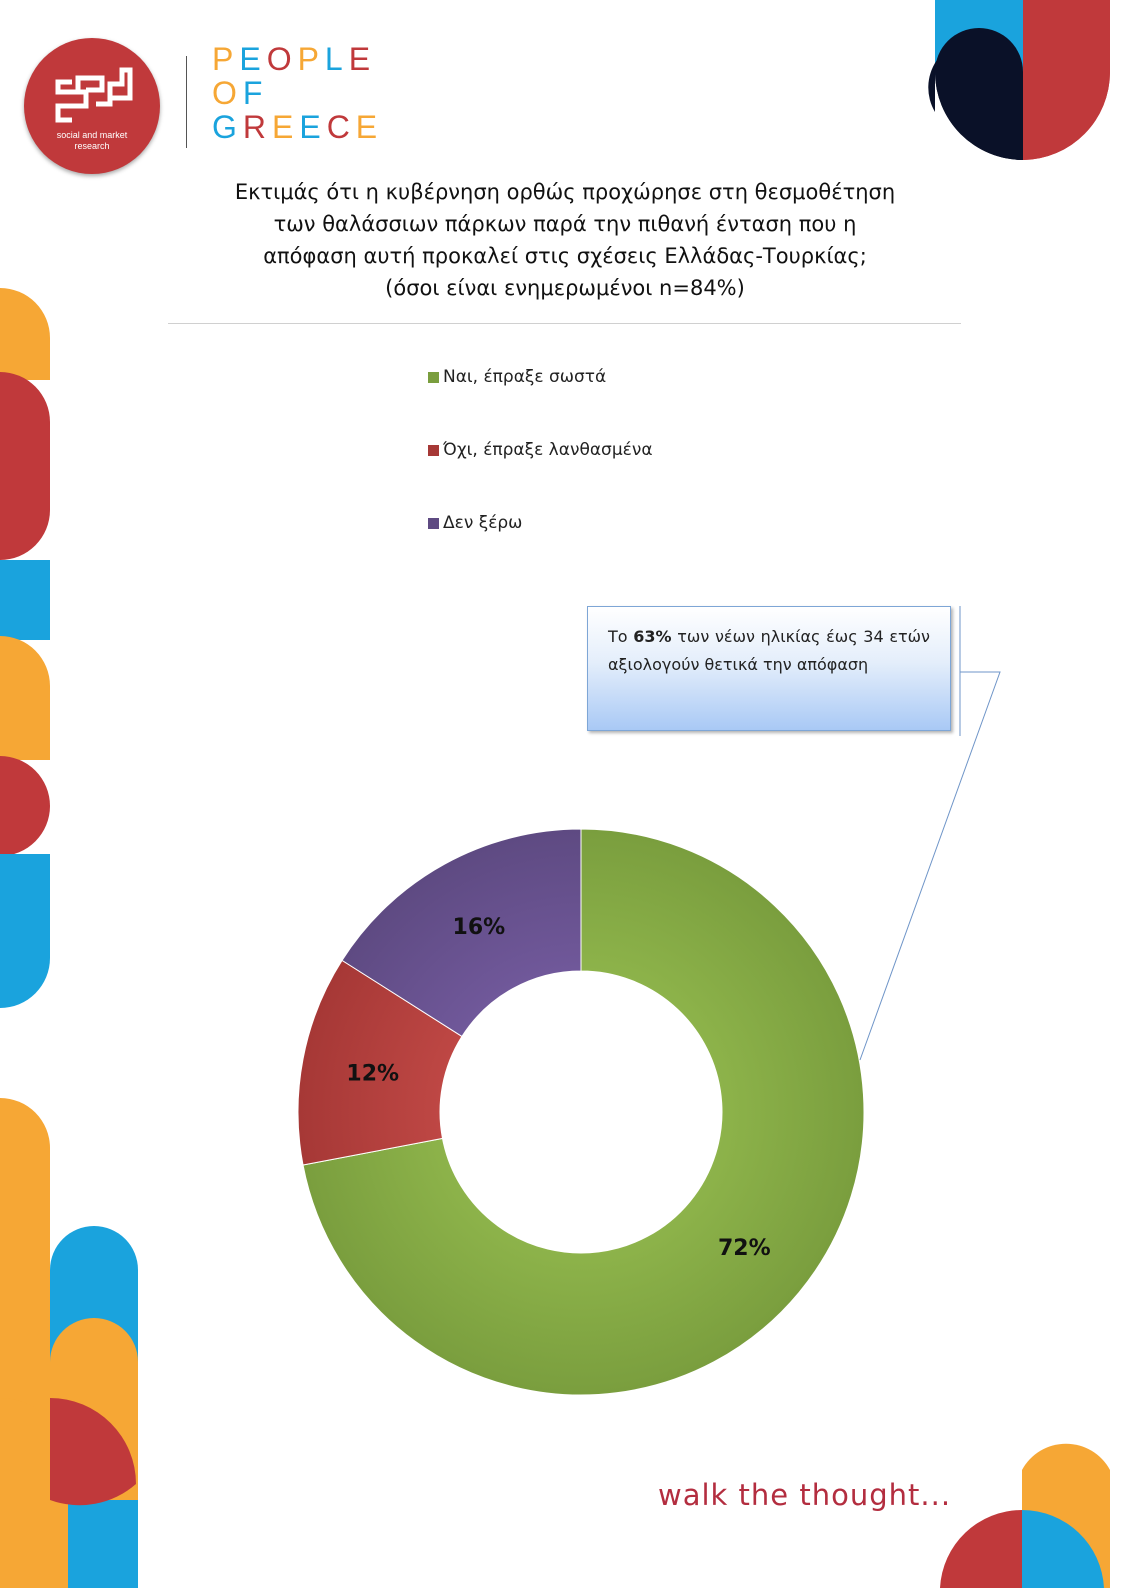 Image resolution: width=1123 pixels, height=1588 pixels. Describe the element at coordinates (565, 288) in the screenshot. I see `title-line-4: (όσοι είναι ενημερωμένοι n=84%)` at that location.